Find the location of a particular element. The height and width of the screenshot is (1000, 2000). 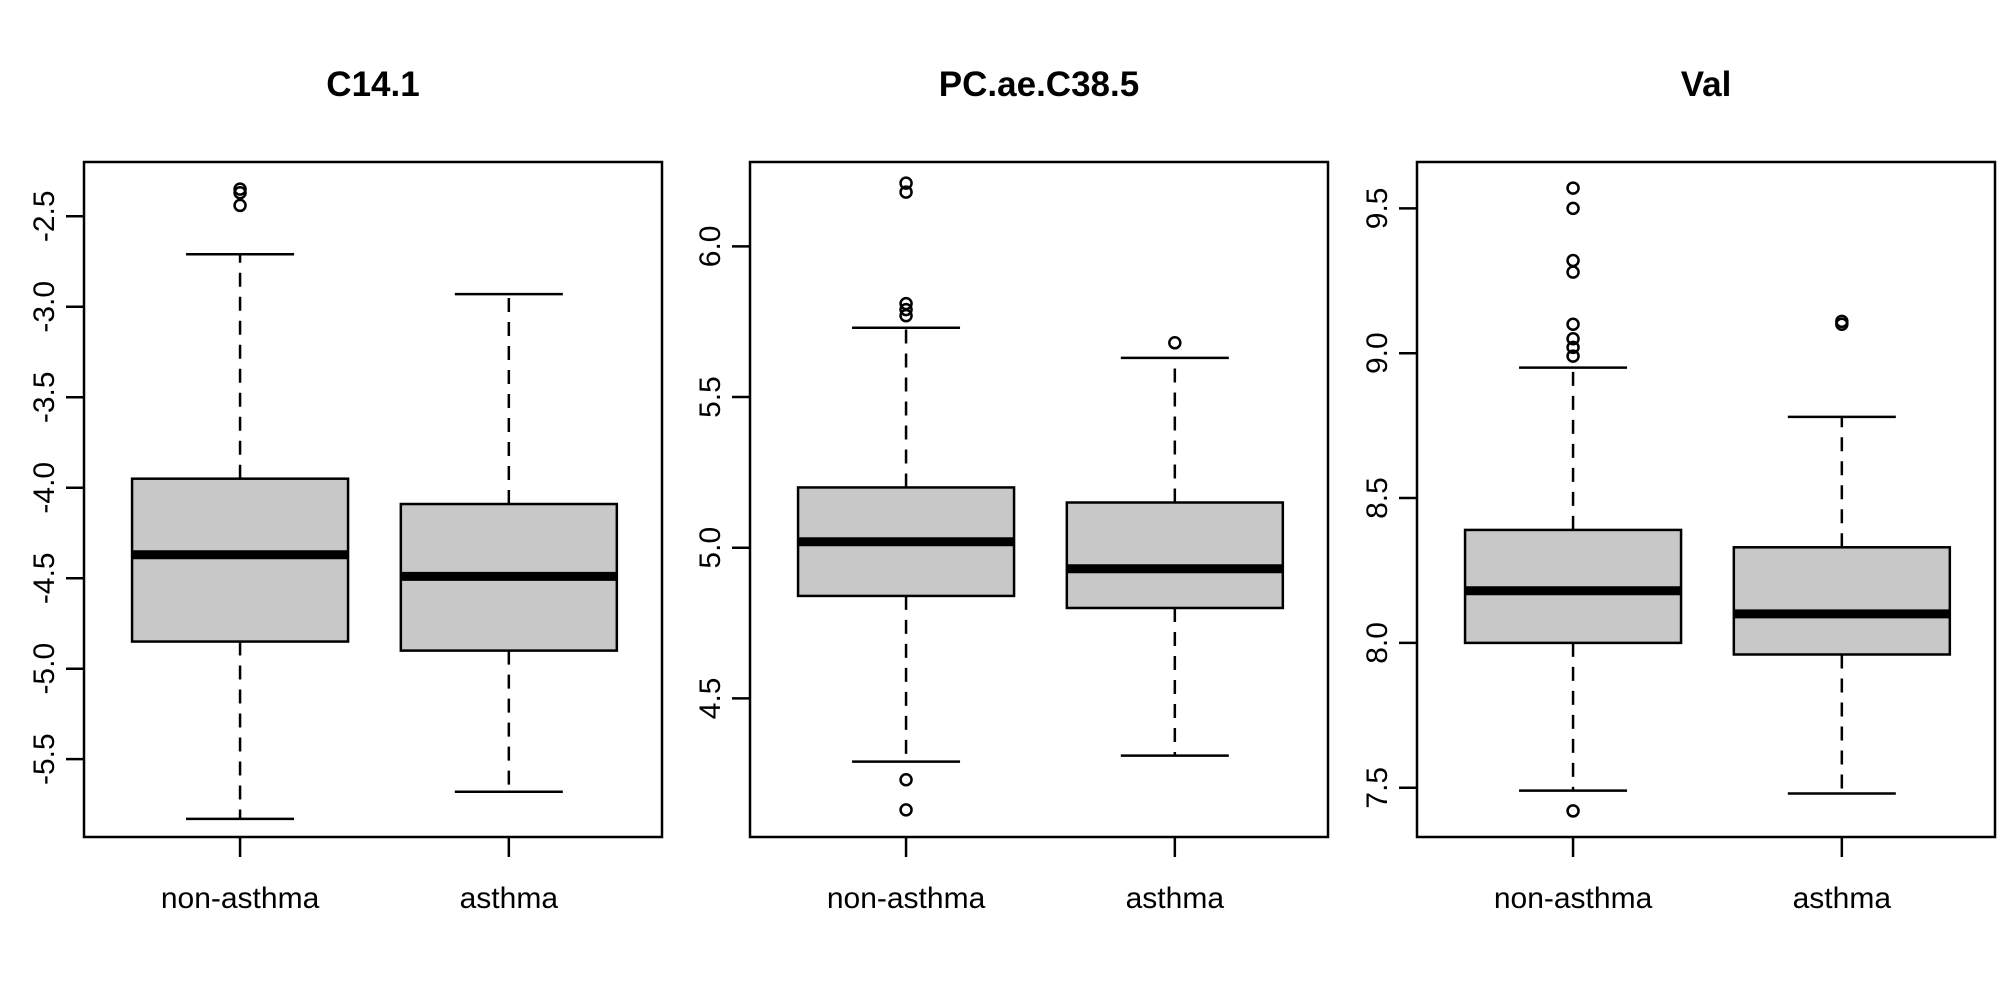

y-tick-label: 8.5 is located at coordinates (1377, 498).